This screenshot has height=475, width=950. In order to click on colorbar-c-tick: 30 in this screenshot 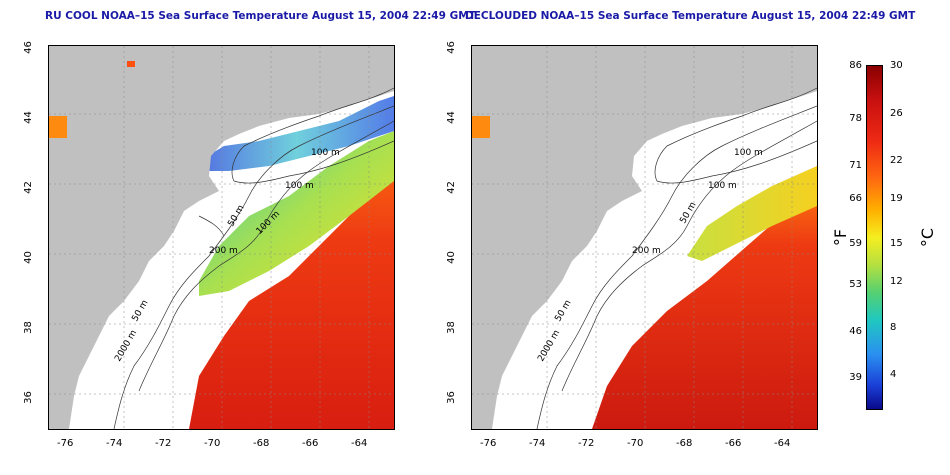, I will do `click(896, 65)`.